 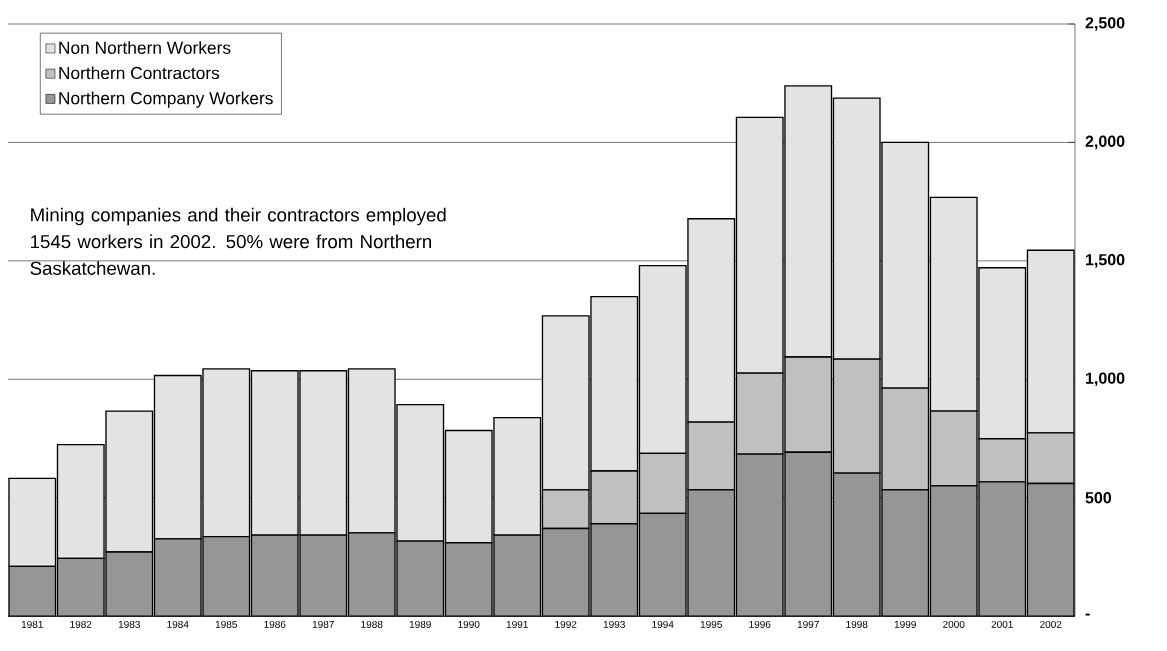 I want to click on y-tick-label: -, so click(x=1087, y=614).